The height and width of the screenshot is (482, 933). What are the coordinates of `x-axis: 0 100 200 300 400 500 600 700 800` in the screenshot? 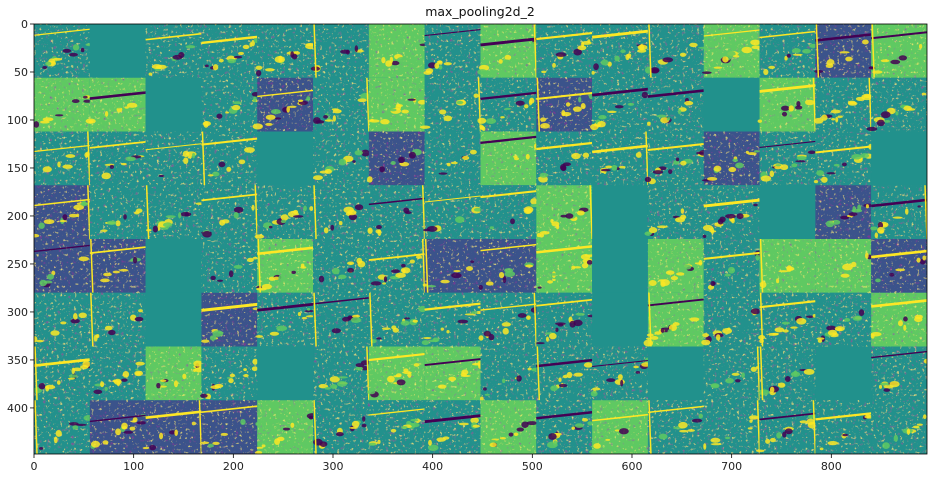 It's located at (436, 463).